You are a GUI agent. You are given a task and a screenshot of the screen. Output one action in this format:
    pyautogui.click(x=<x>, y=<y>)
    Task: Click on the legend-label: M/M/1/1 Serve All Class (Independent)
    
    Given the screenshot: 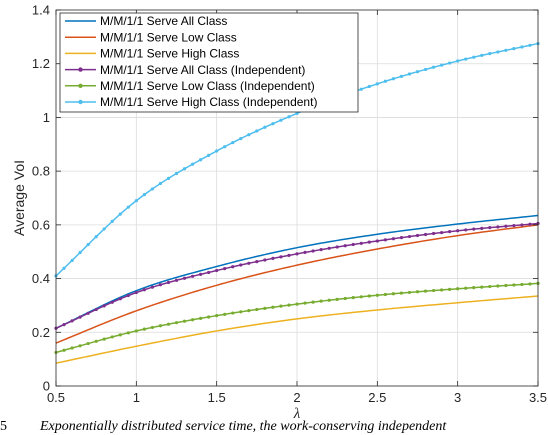 What is the action you would take?
    pyautogui.click(x=202, y=70)
    